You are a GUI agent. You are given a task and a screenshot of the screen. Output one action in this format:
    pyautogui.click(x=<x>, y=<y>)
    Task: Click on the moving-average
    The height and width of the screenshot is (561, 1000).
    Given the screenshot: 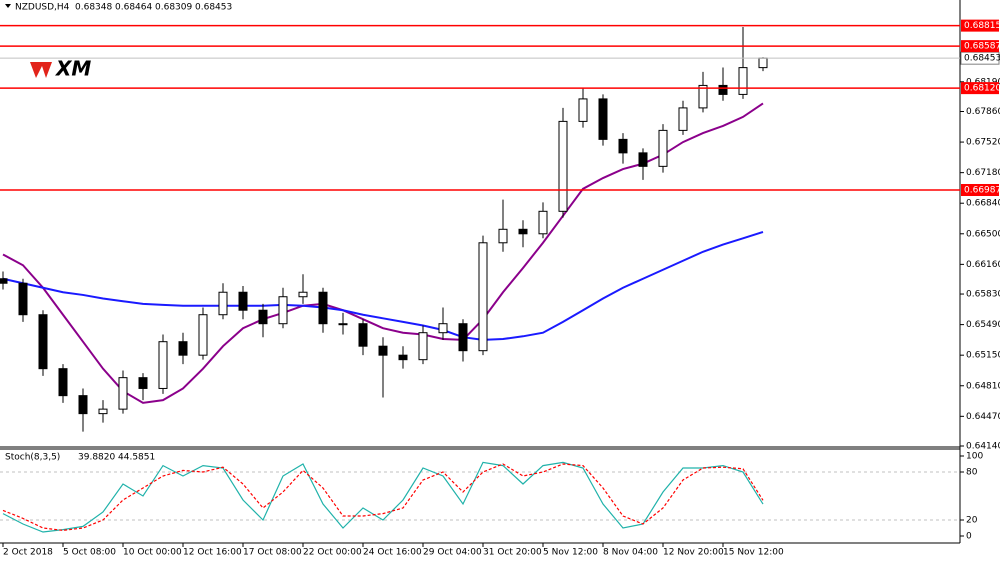 What is the action you would take?
    pyautogui.click(x=383, y=286)
    